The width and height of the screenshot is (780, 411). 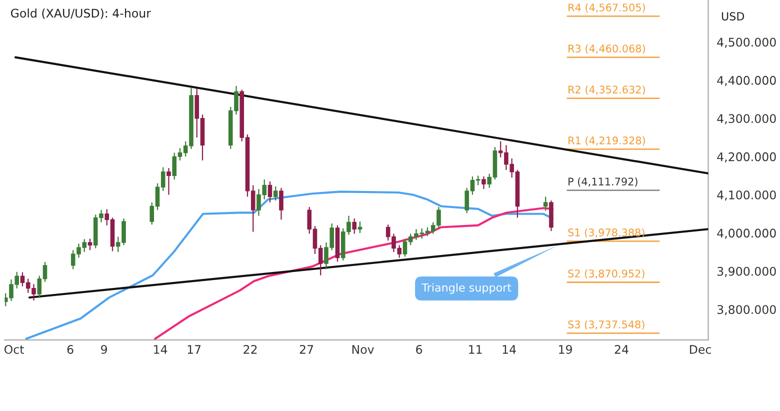 I want to click on ref-line-label: P (4,111.792), so click(x=603, y=182).